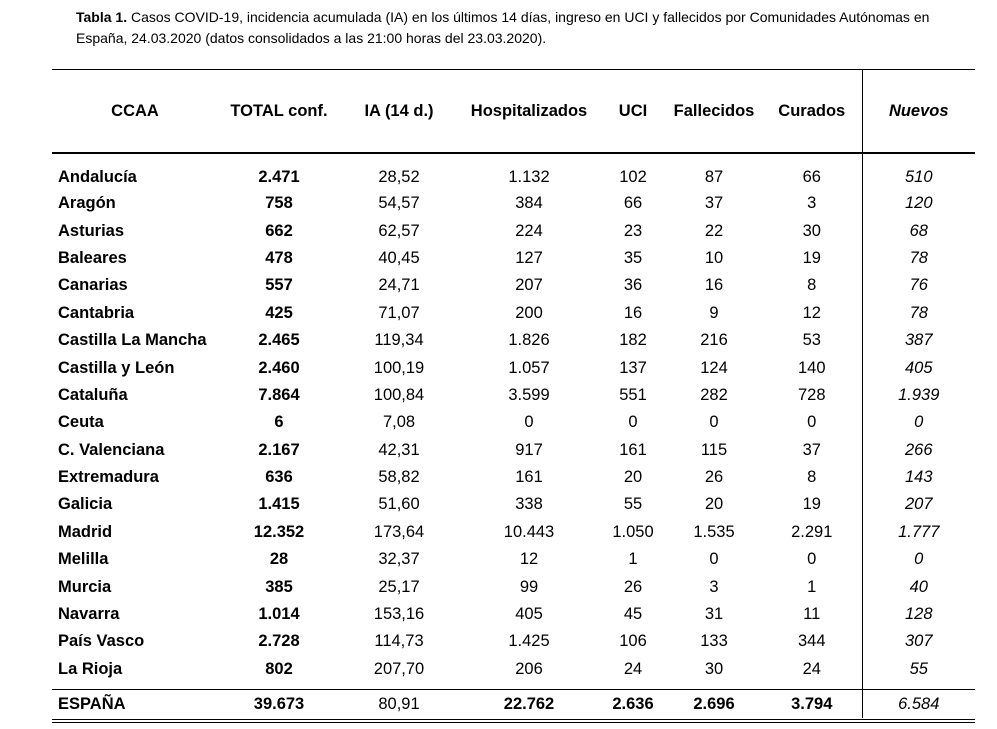  Describe the element at coordinates (812, 531) in the screenshot. I see `cell-curados: 2.291` at that location.